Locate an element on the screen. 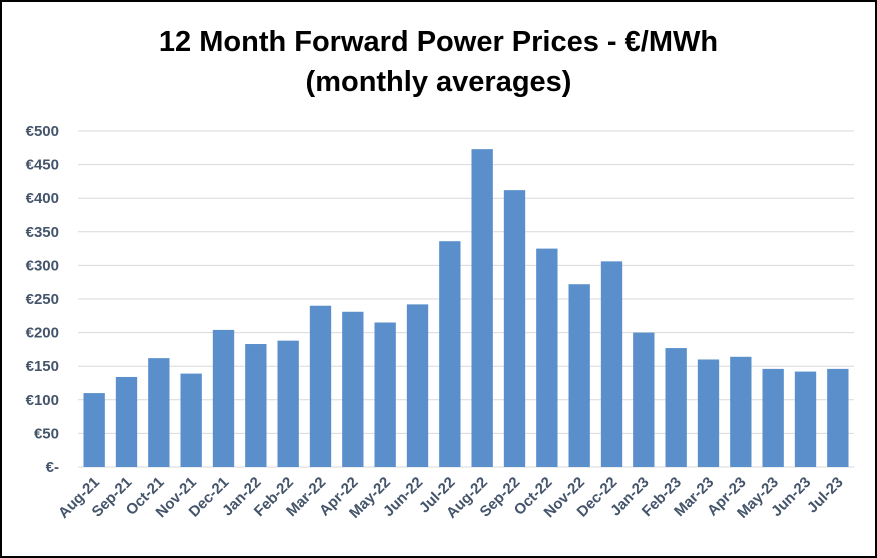 This screenshot has height=558, width=877. y-tick-label: €- is located at coordinates (52, 467).